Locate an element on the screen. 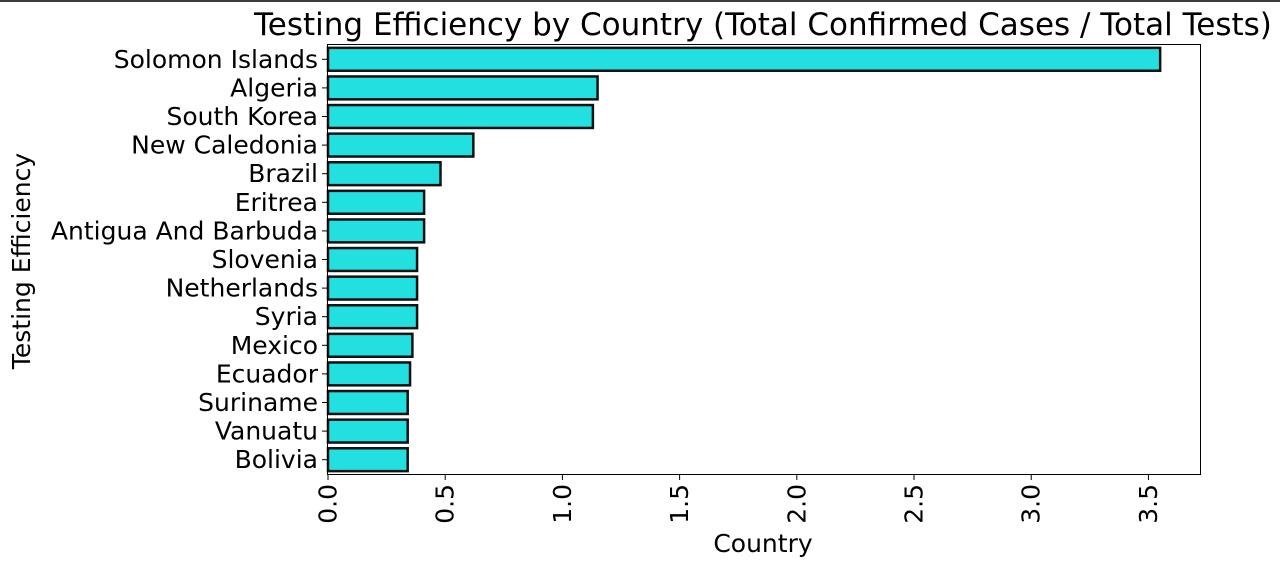 This screenshot has width=1280, height=564. category-label: Eritrea is located at coordinates (276, 202).